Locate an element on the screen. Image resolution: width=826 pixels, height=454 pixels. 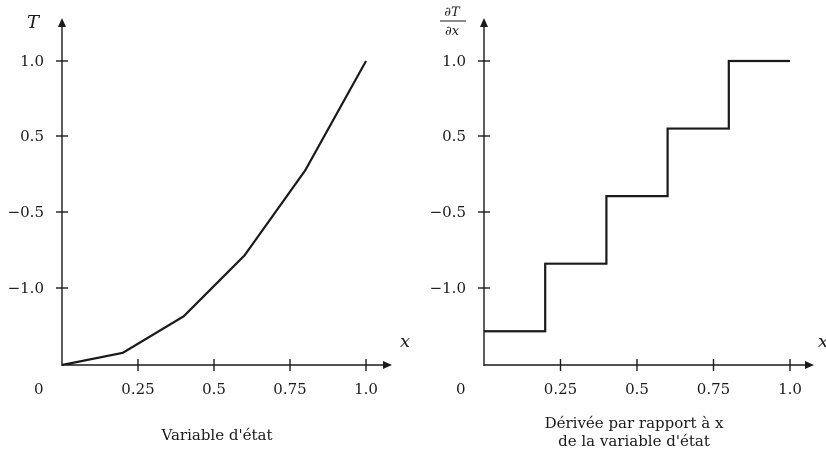
chart-title: Dérivée par rapport à x is located at coordinates (634, 423).